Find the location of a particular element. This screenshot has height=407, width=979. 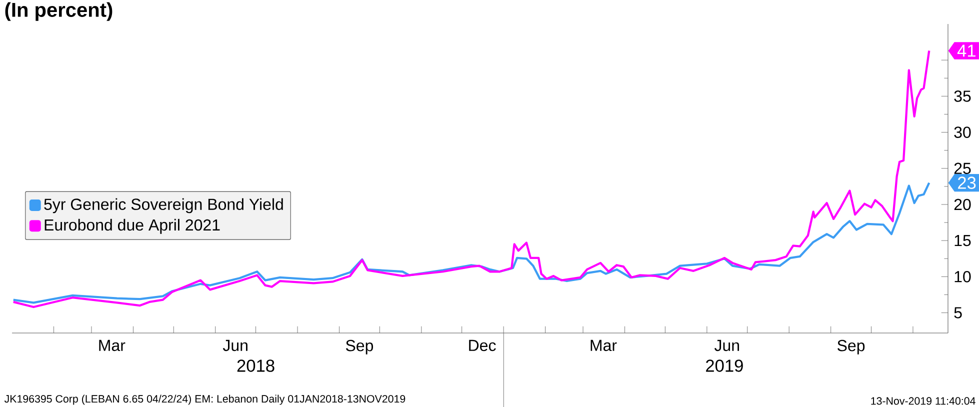

y-tick-label: 35 is located at coordinates (962, 96).